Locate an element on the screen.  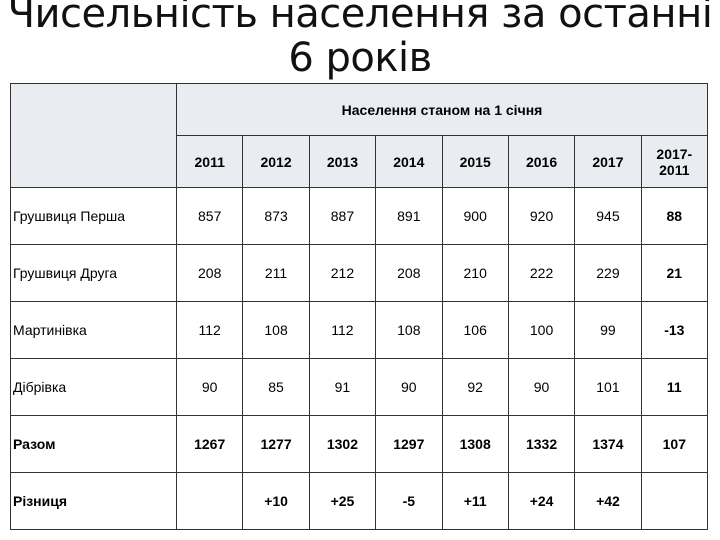
table-cell: 211 is located at coordinates (276, 273).